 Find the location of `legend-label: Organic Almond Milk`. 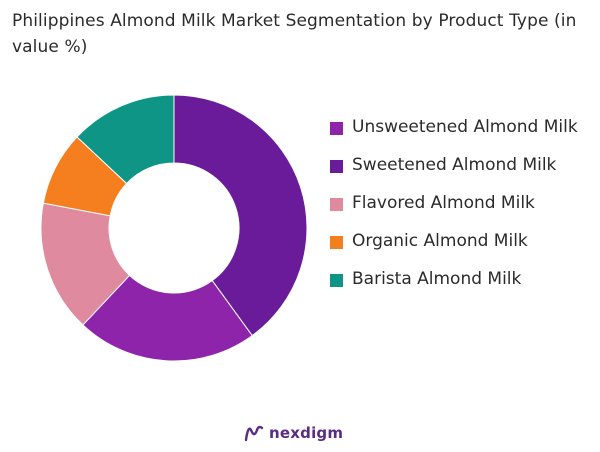

legend-label: Organic Almond Milk is located at coordinates (440, 241).